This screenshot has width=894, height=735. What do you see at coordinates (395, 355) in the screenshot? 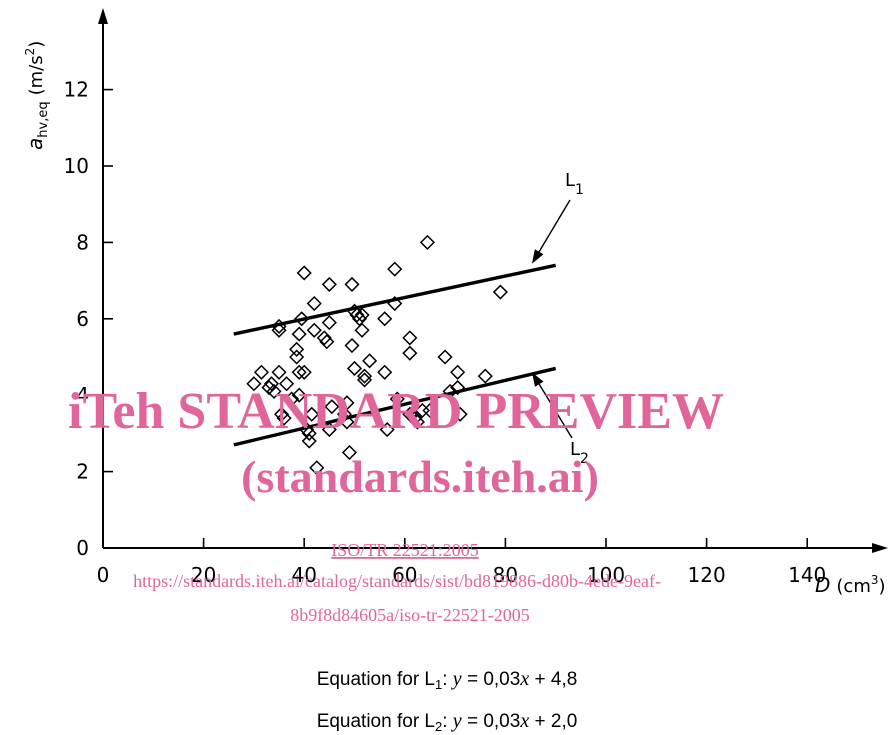
I see `fit-lines` at bounding box center [395, 355].